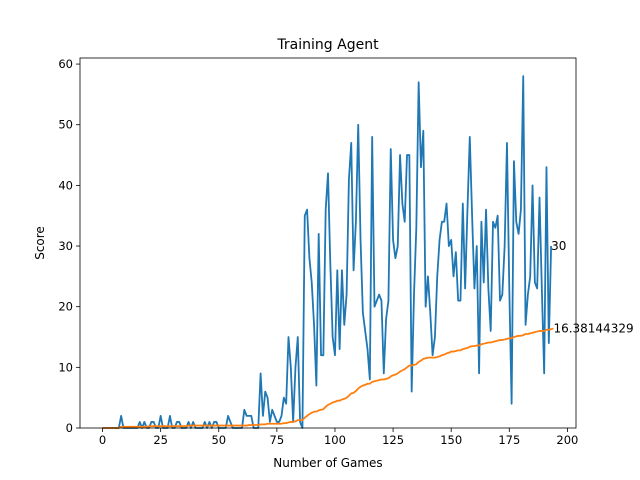 The height and width of the screenshot is (480, 640). What do you see at coordinates (593, 329) in the screenshot?
I see `series-2-end-label: 16.38144329` at bounding box center [593, 329].